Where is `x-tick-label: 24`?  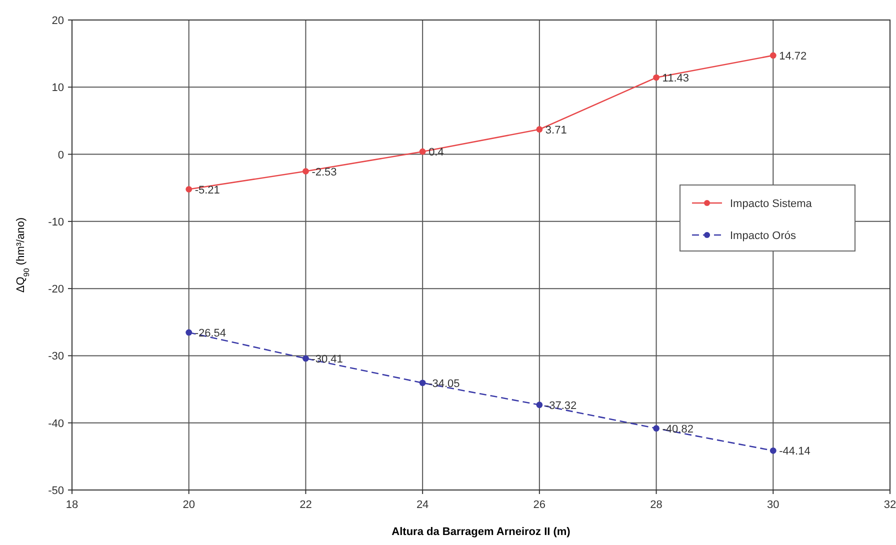 x-tick-label: 24 is located at coordinates (422, 505).